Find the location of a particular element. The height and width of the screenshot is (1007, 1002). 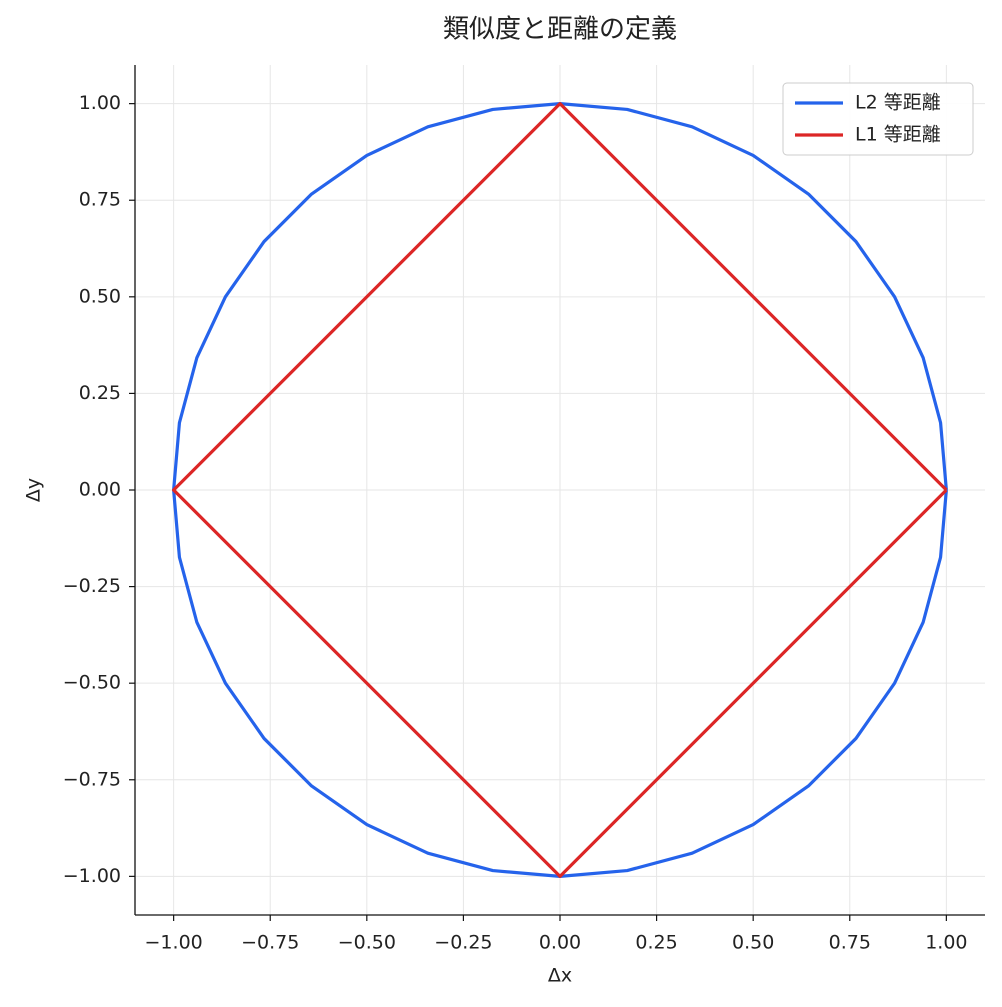

x-tick-label: 0.25 is located at coordinates (656, 943).